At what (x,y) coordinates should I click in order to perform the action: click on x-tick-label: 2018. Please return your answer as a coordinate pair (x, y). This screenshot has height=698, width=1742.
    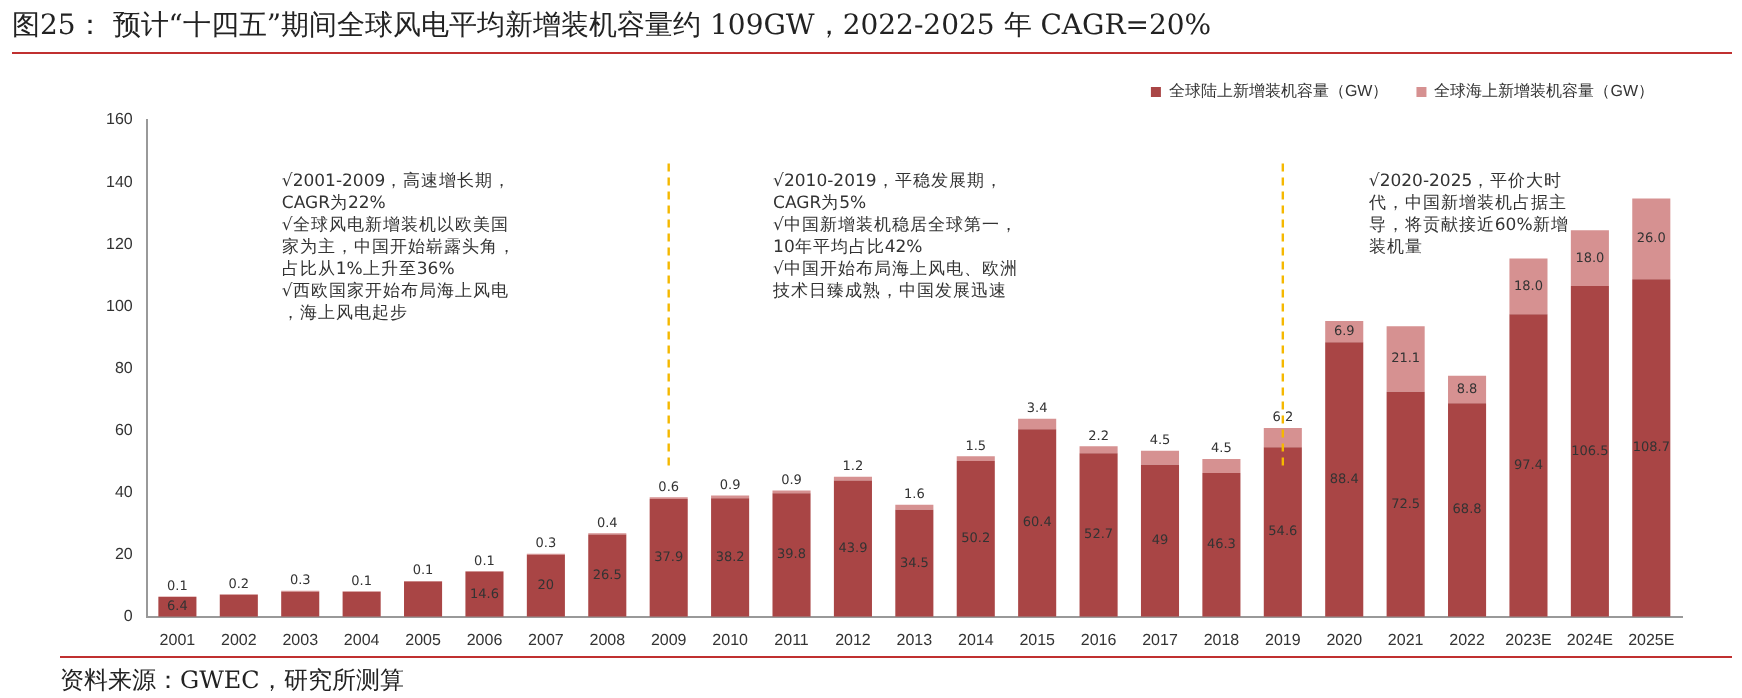
    Looking at the image, I should click on (1222, 639).